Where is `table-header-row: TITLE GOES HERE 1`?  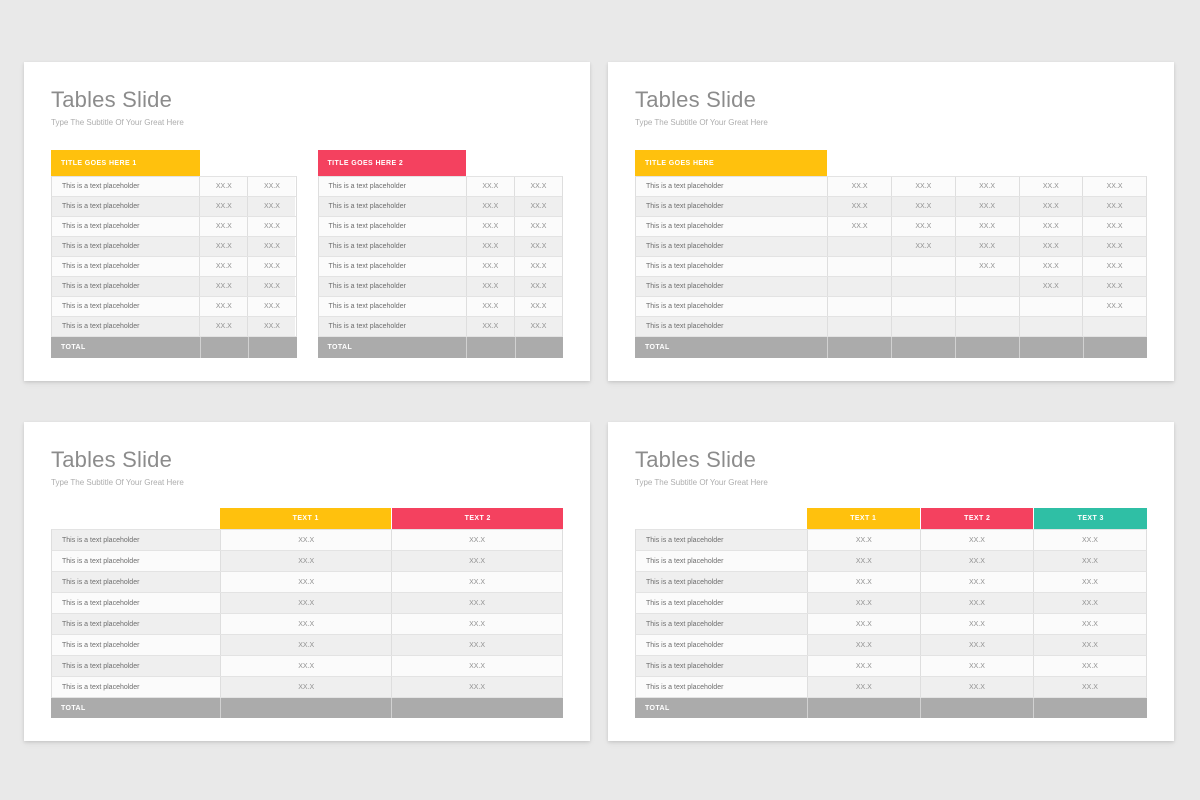
table-header-row: TITLE GOES HERE 1 is located at coordinates (174, 163).